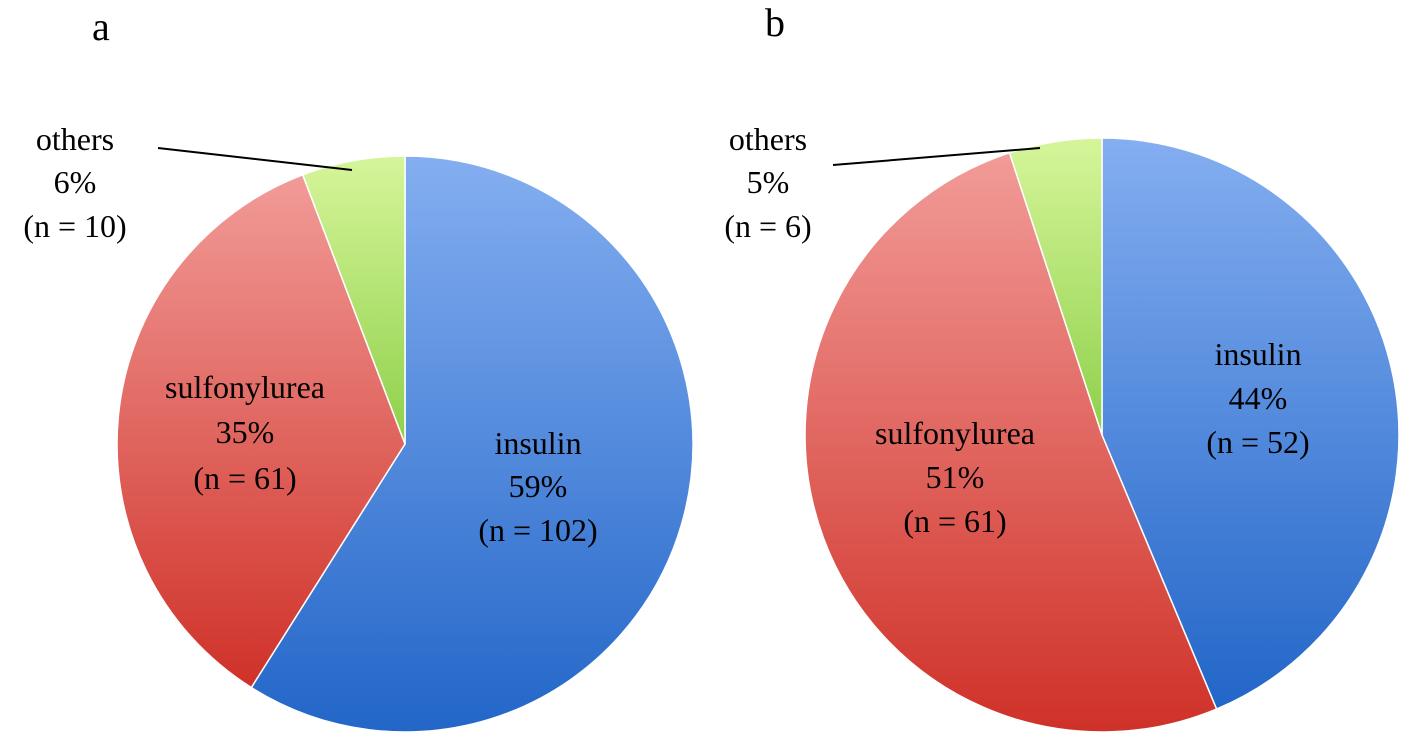  What do you see at coordinates (1257, 354) in the screenshot?
I see `slice-name-insulin-b: insulin` at bounding box center [1257, 354].